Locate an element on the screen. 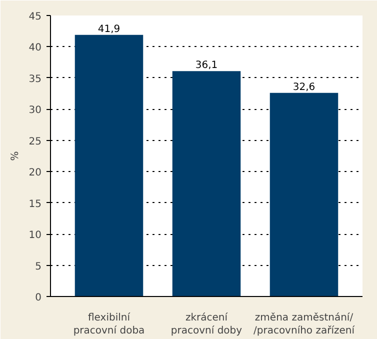 The image size is (377, 339). y-tick-label: 30 is located at coordinates (35, 110).